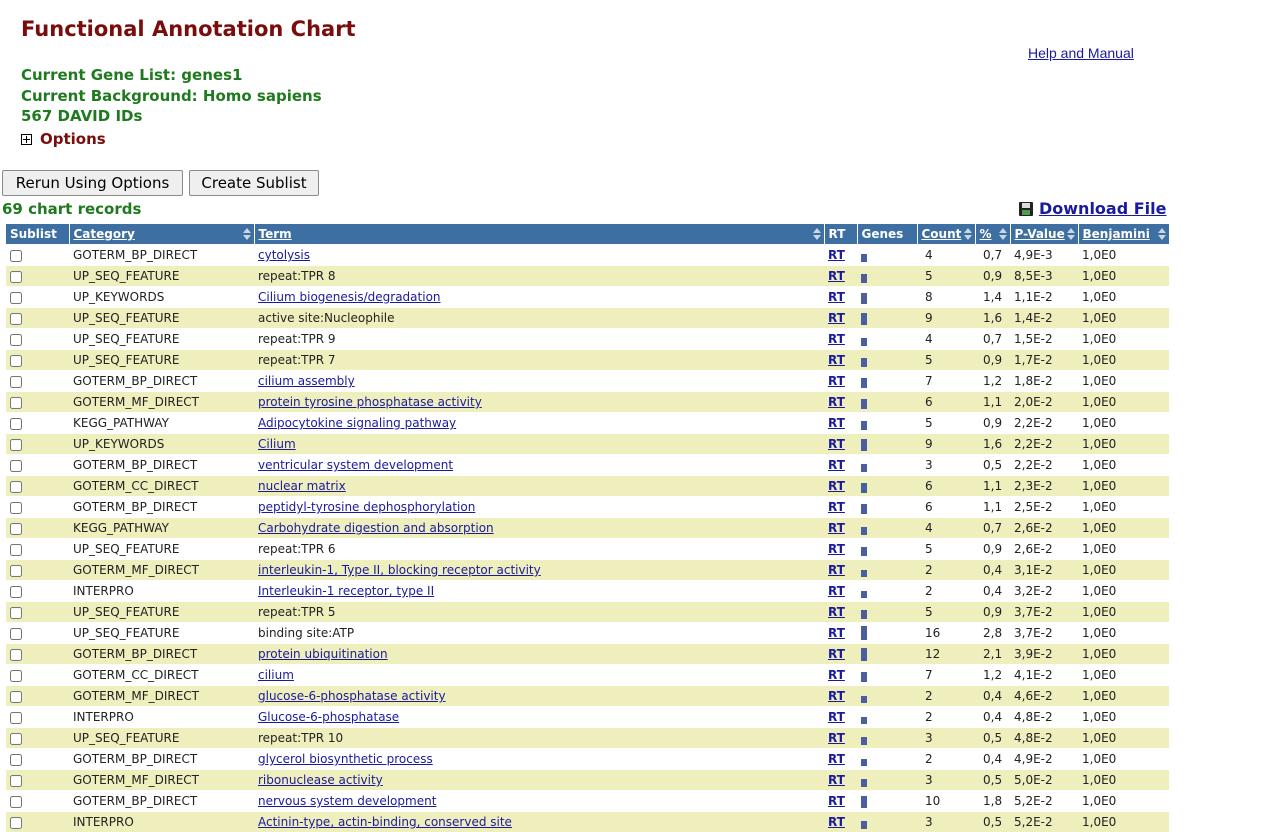  I want to click on term-link: cilium, so click(276, 675).